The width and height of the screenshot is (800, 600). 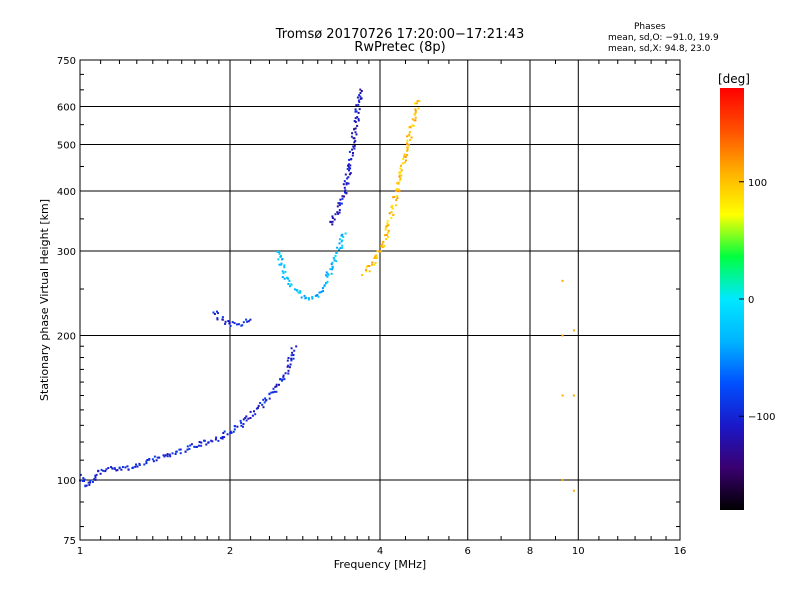 I want to click on colorbar-tick-label: 100, so click(x=757, y=183).